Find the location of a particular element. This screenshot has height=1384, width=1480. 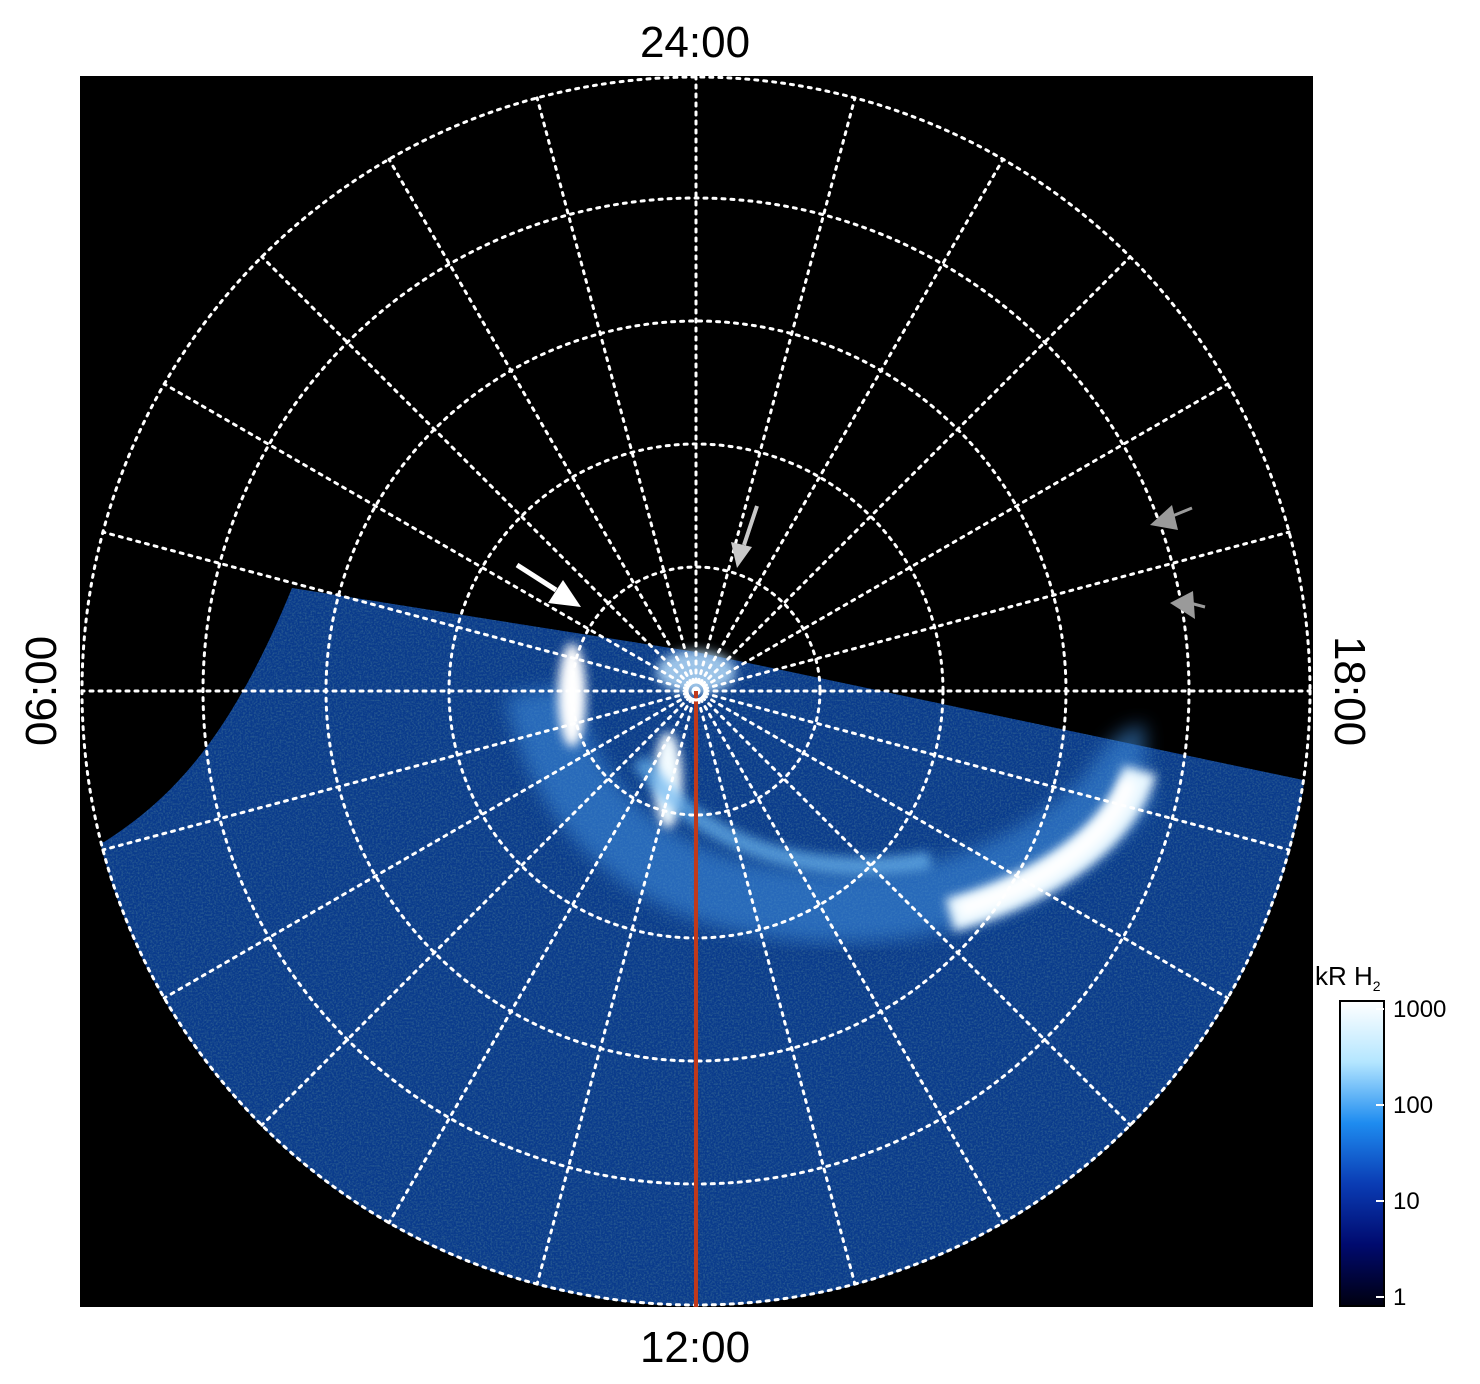

colorbar: kR H2 1000 100 10 1 is located at coordinates (1380, 1136).